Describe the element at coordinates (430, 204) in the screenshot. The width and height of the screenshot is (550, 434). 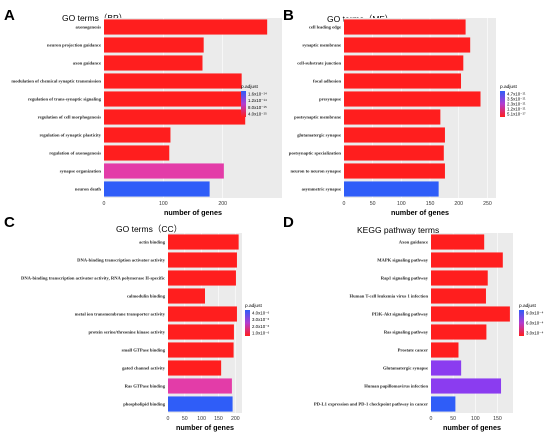
I see `x-tick-label: 150` at that location.